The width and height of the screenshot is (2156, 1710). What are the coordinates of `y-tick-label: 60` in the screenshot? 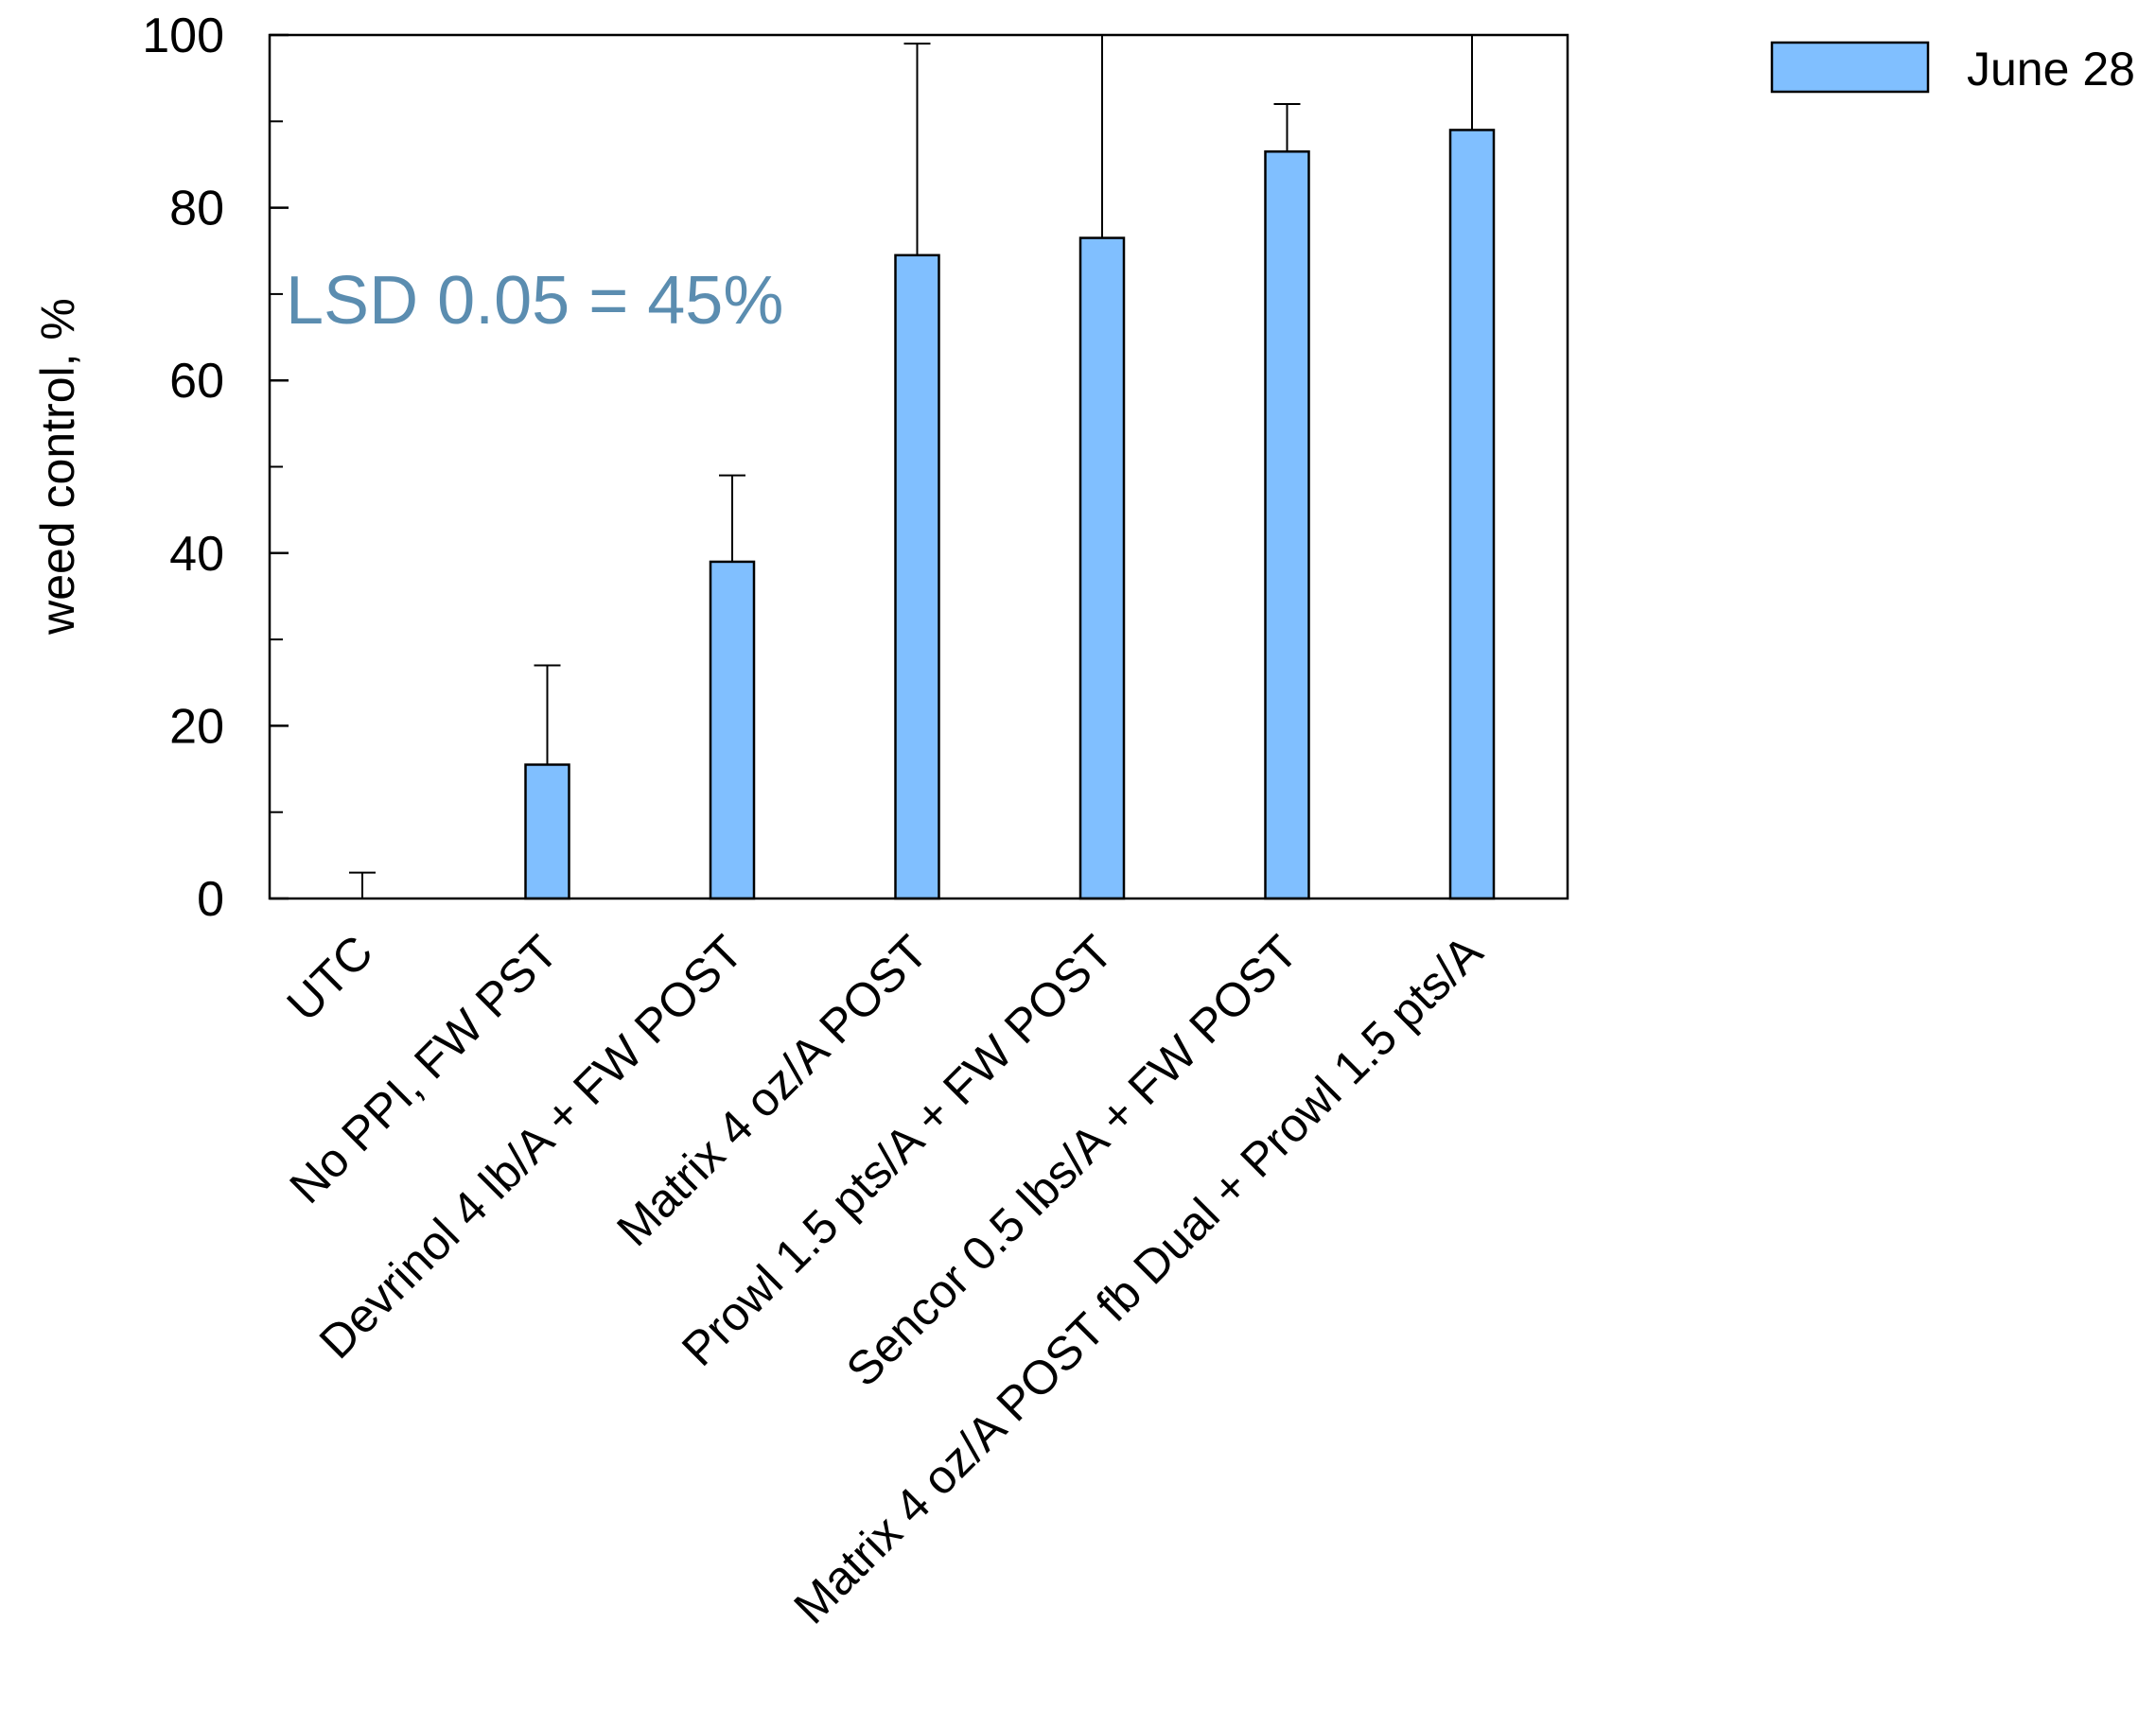 It's located at (196, 381).